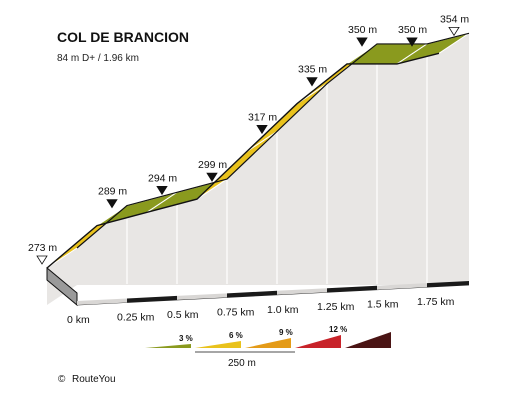 This screenshot has width=532, height=400. I want to click on legend-label: 9 %, so click(286, 332).